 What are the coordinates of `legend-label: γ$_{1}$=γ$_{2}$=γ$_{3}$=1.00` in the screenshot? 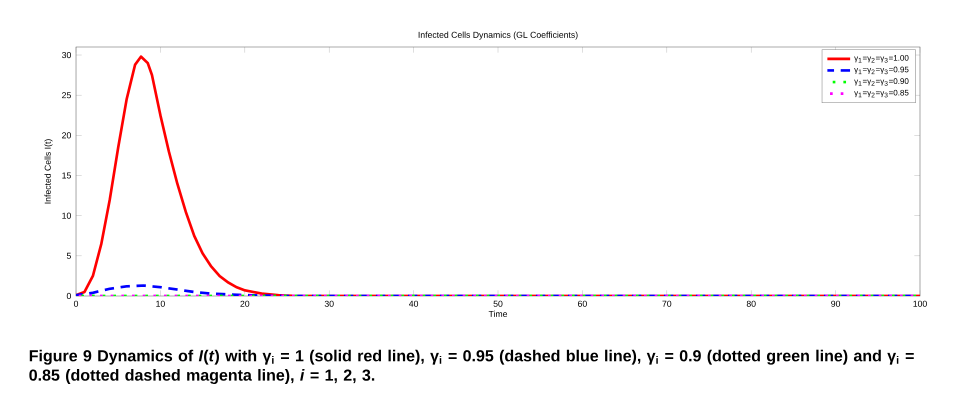 It's located at (881, 59).